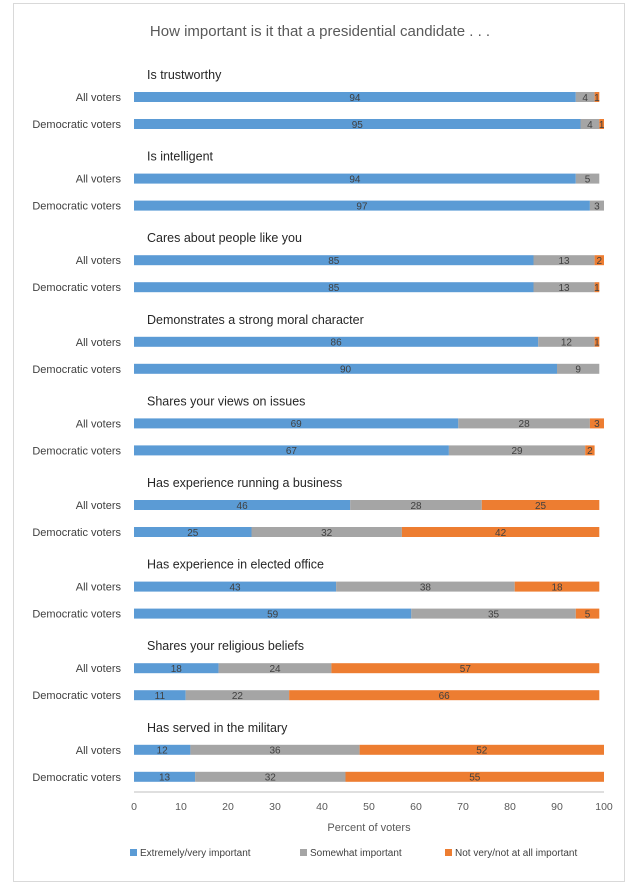  What do you see at coordinates (463, 807) in the screenshot?
I see `x-tick-label: 70` at bounding box center [463, 807].